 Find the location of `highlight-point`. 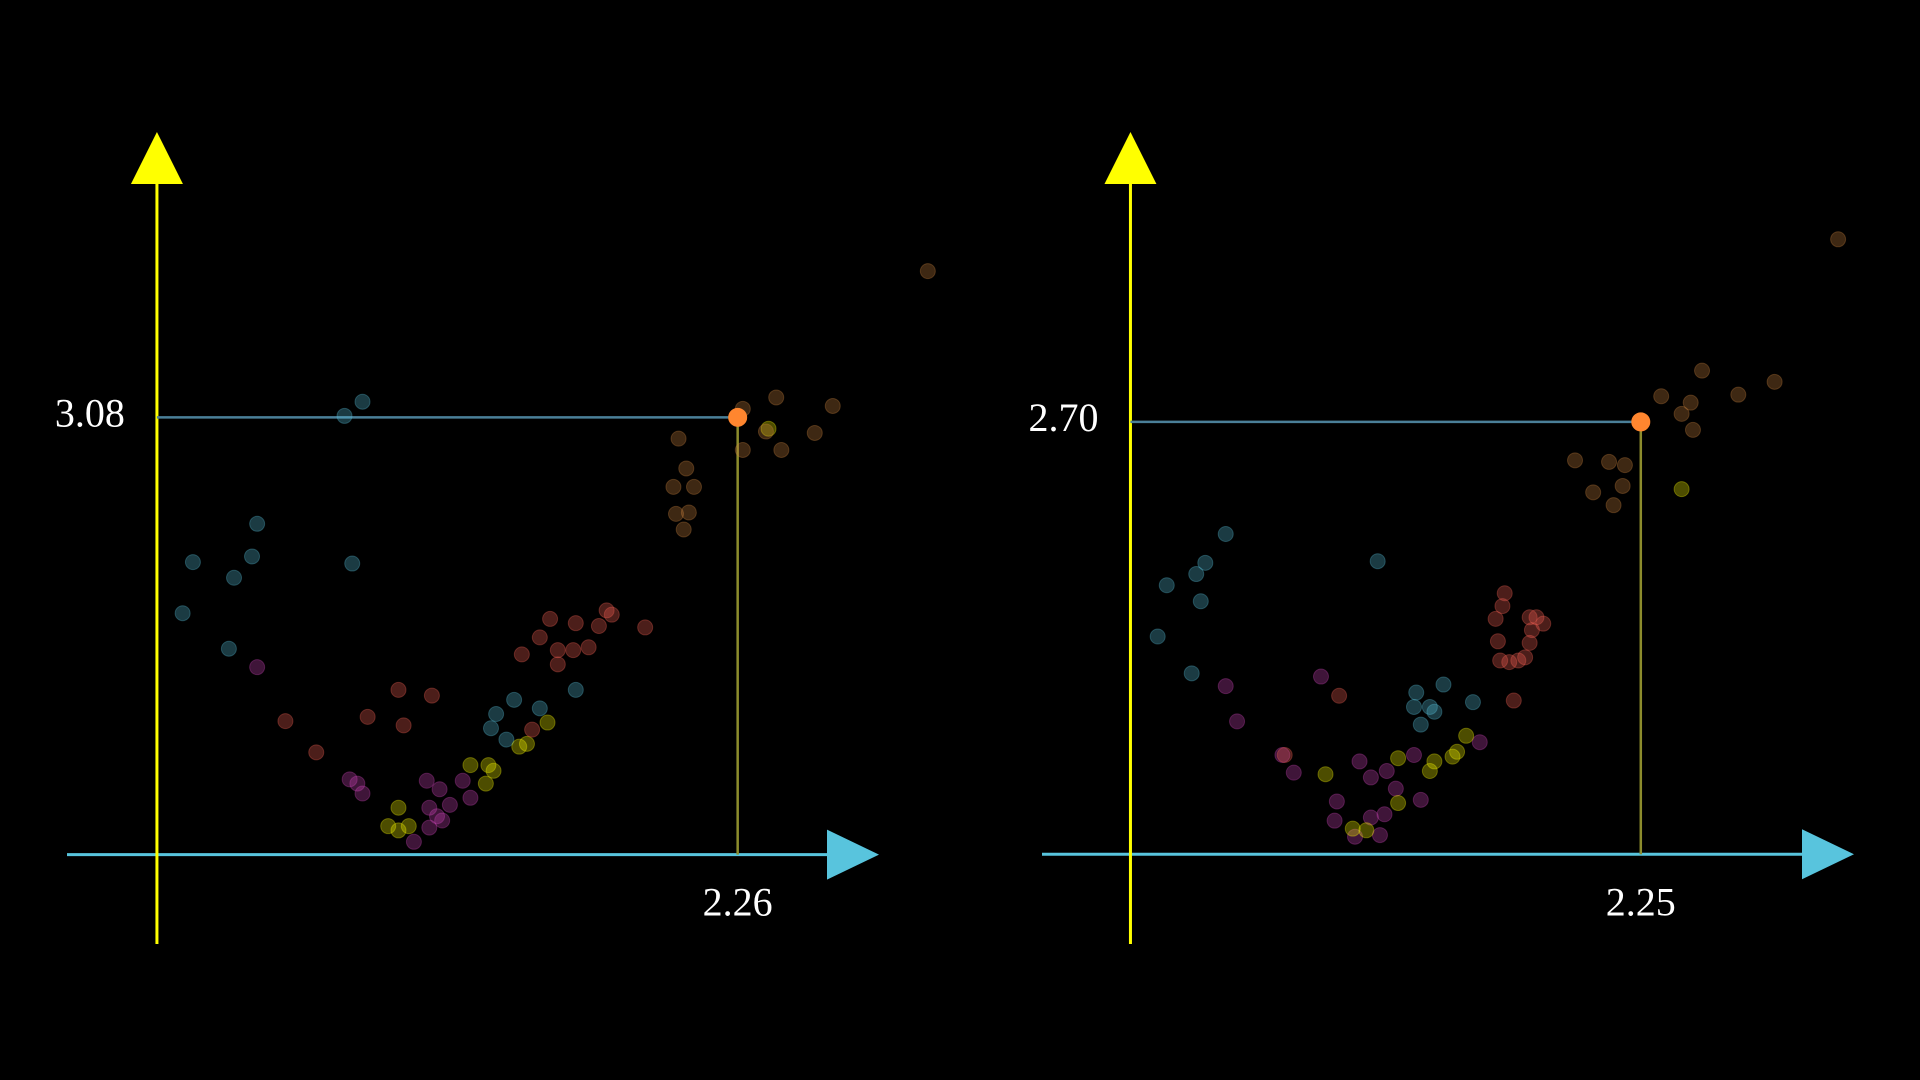

highlight-point is located at coordinates (738, 417).